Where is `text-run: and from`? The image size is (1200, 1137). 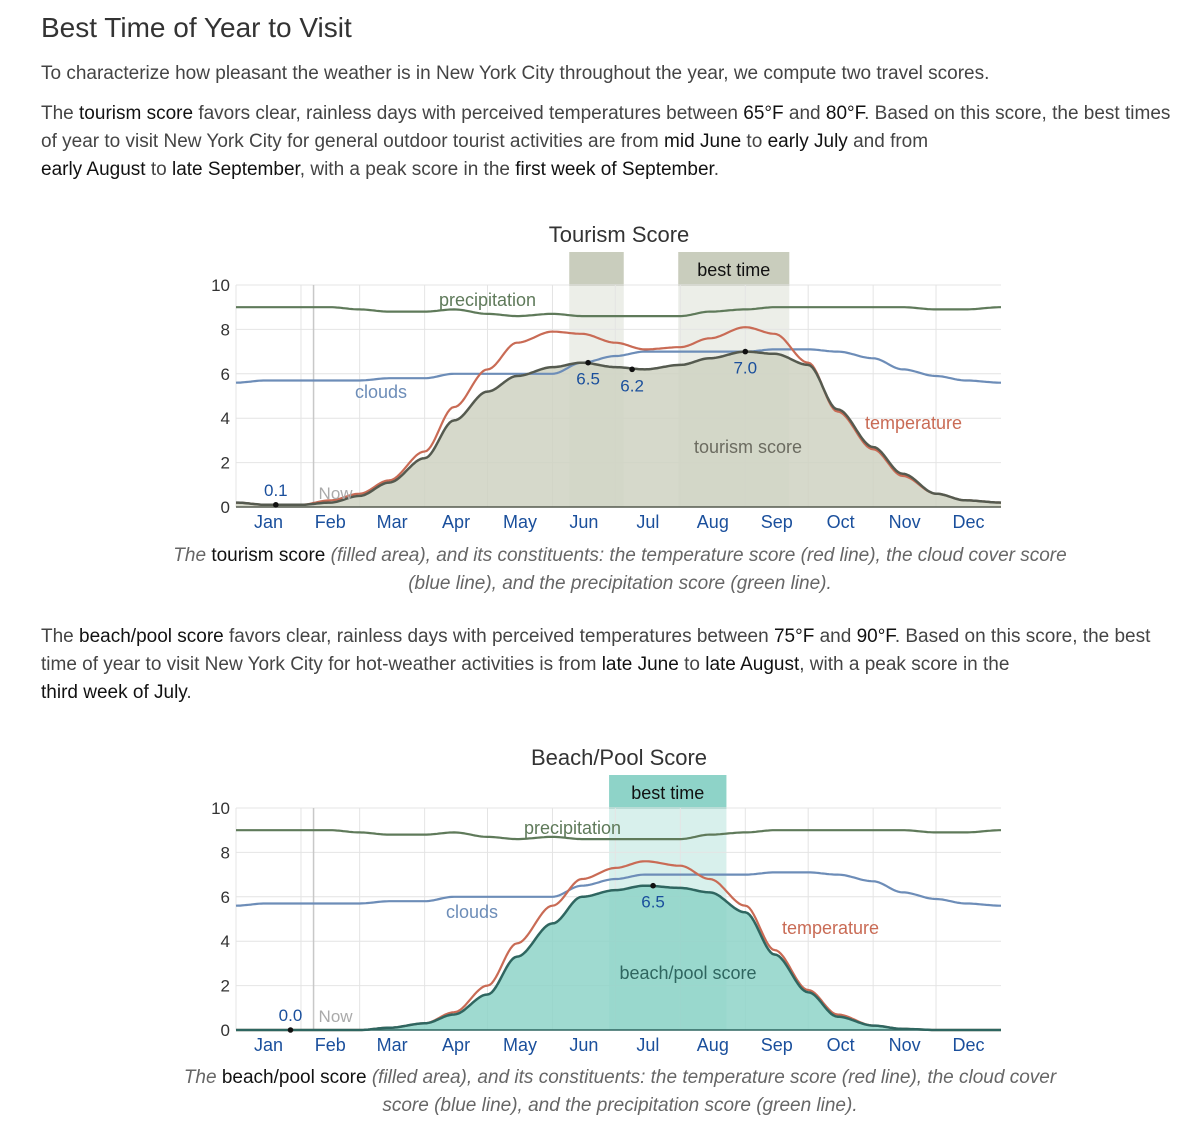
text-run: and from is located at coordinates (888, 141).